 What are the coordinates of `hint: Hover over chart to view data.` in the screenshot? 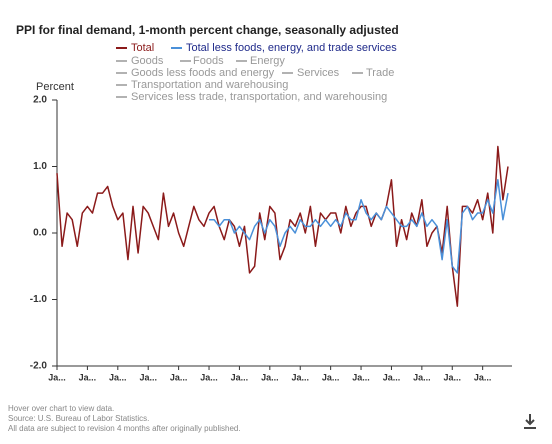 It's located at (61, 408).